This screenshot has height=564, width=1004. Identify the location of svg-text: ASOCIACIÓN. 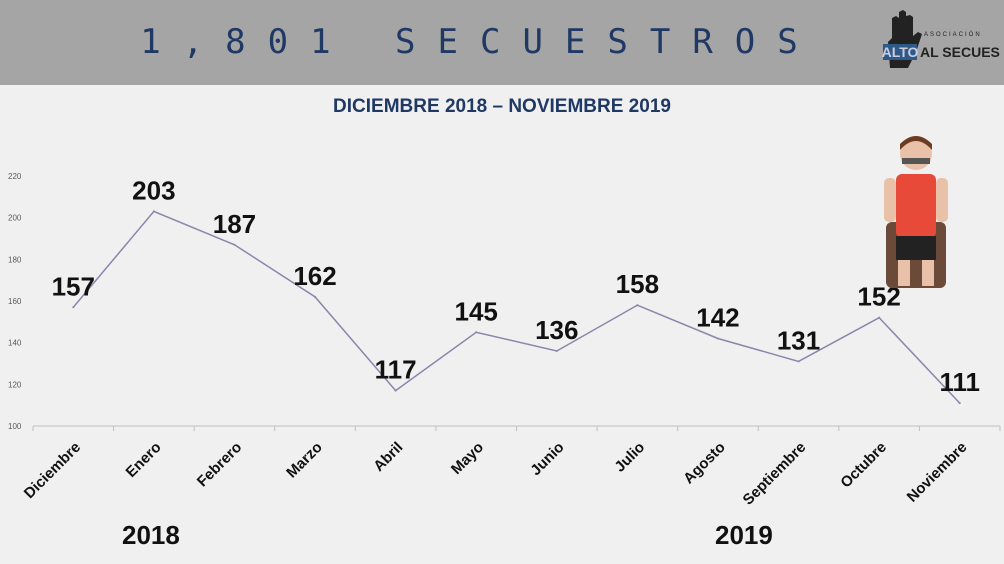
(953, 34).